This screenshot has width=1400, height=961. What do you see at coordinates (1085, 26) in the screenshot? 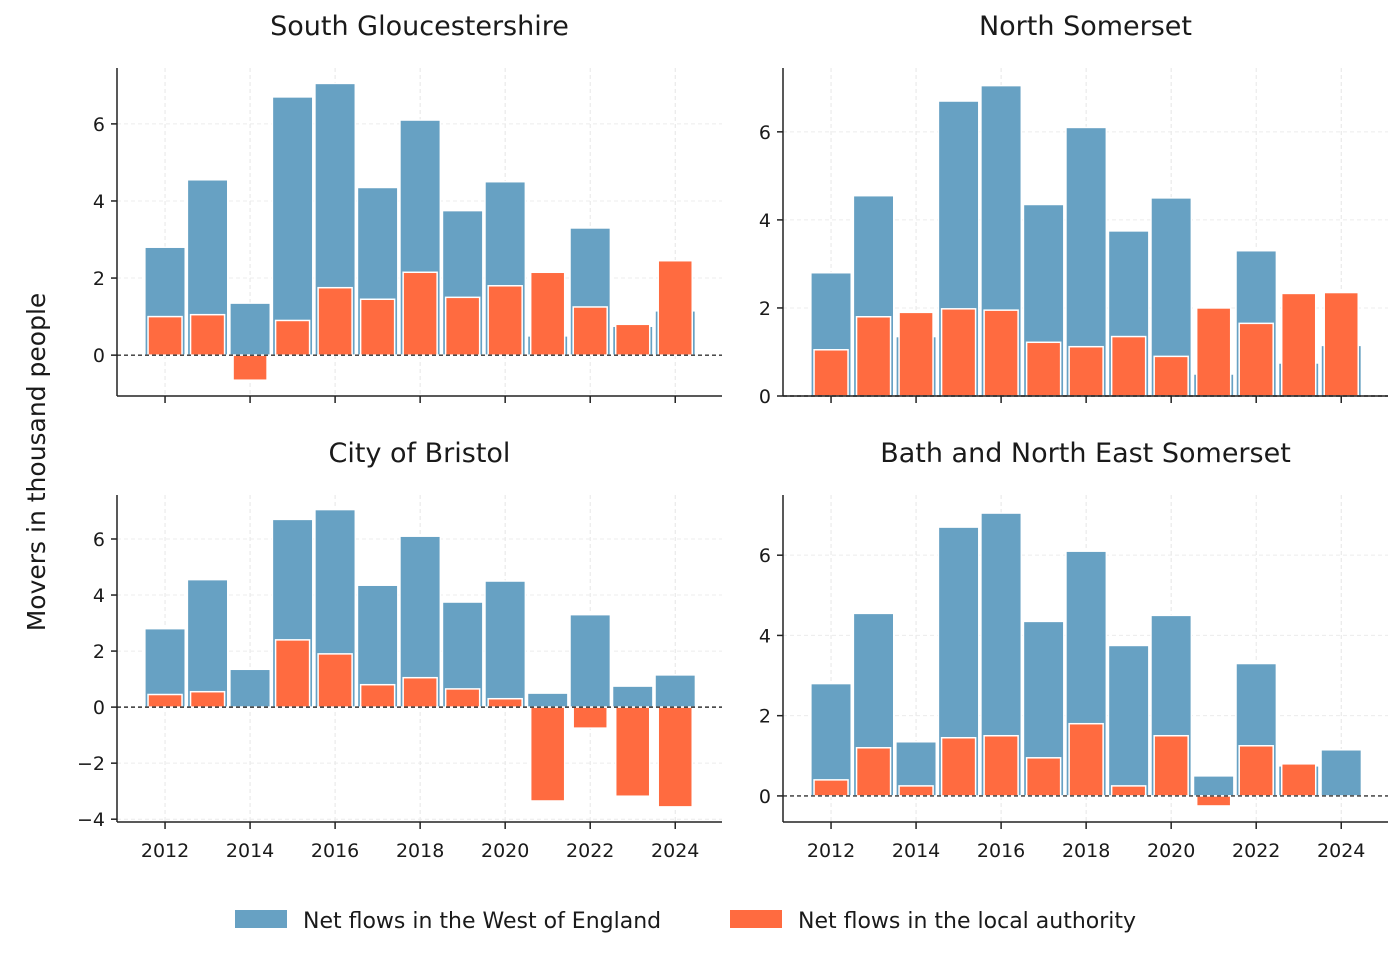
I see `panel-title: North Somerset` at bounding box center [1085, 26].